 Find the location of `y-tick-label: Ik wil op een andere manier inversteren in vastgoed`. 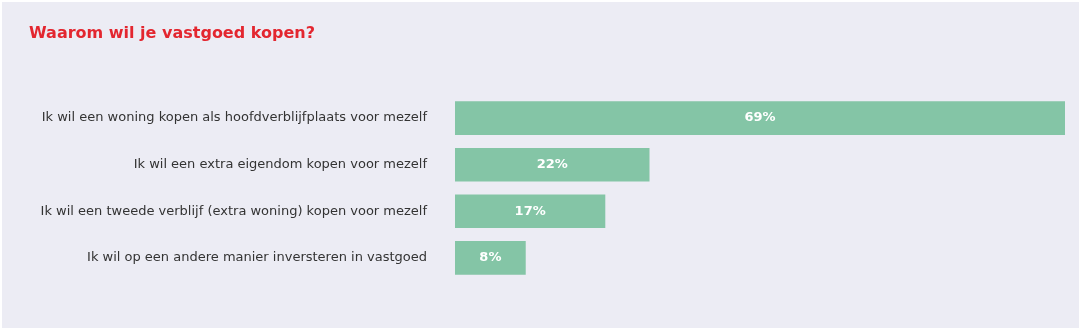

y-tick-label: Ik wil op een andere manier inversteren in vastgoed is located at coordinates (257, 257).